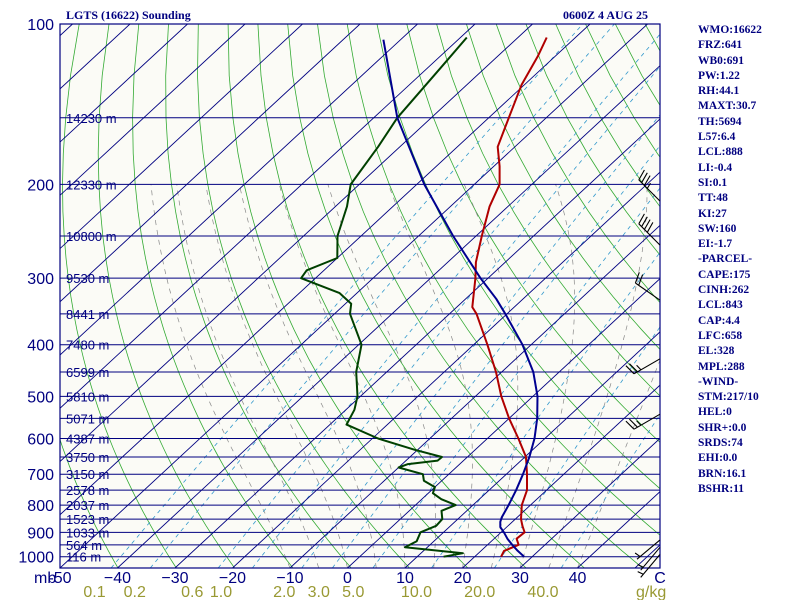 This screenshot has width=800, height=600. I want to click on mixing-ratio-label: 0.1, so click(94, 592).